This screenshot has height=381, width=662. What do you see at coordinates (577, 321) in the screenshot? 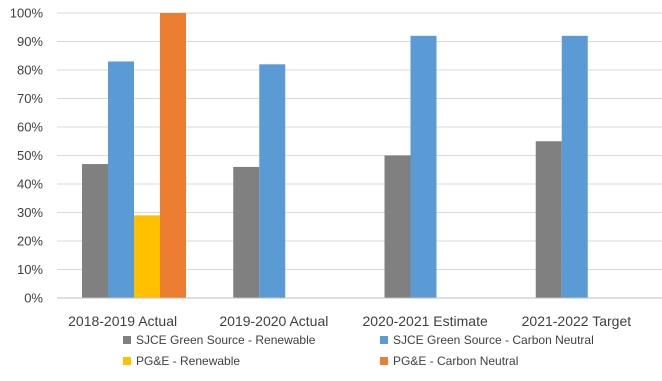
I see `x-category-label: 2021-2022 Target` at bounding box center [577, 321].